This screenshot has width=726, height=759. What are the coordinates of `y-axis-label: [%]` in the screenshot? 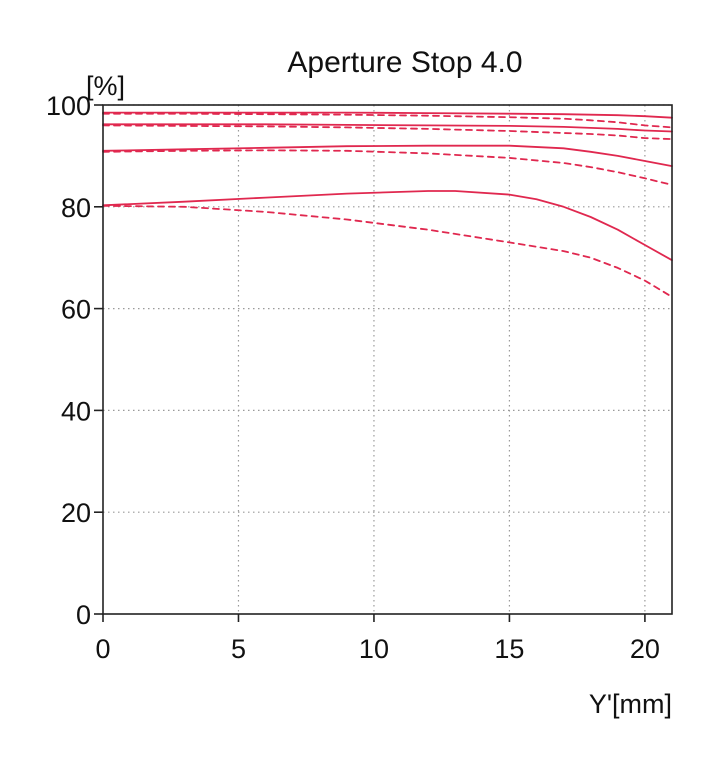 It's located at (105, 86).